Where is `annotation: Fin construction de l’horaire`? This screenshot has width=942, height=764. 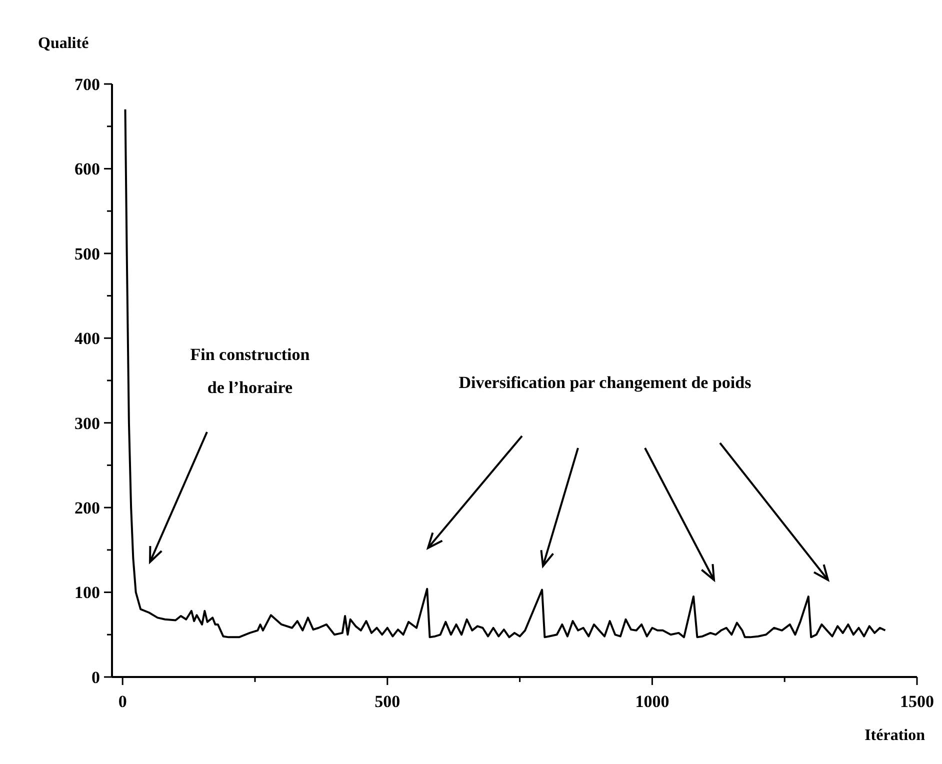 annotation: Fin construction de l’horaire is located at coordinates (250, 371).